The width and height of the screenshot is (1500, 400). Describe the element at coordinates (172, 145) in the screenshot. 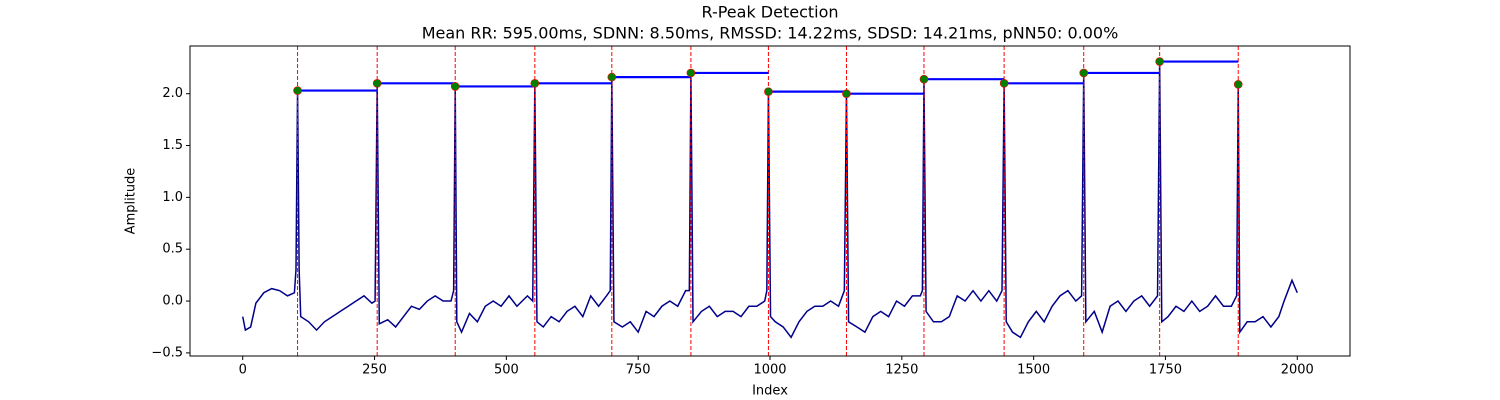

I see `y-tick-label: 1.5` at that location.